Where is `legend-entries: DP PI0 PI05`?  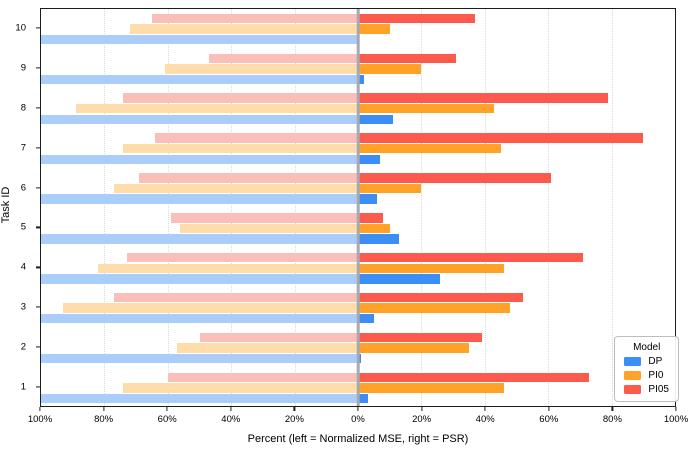 legend-entries: DP PI0 PI05 is located at coordinates (646, 375).